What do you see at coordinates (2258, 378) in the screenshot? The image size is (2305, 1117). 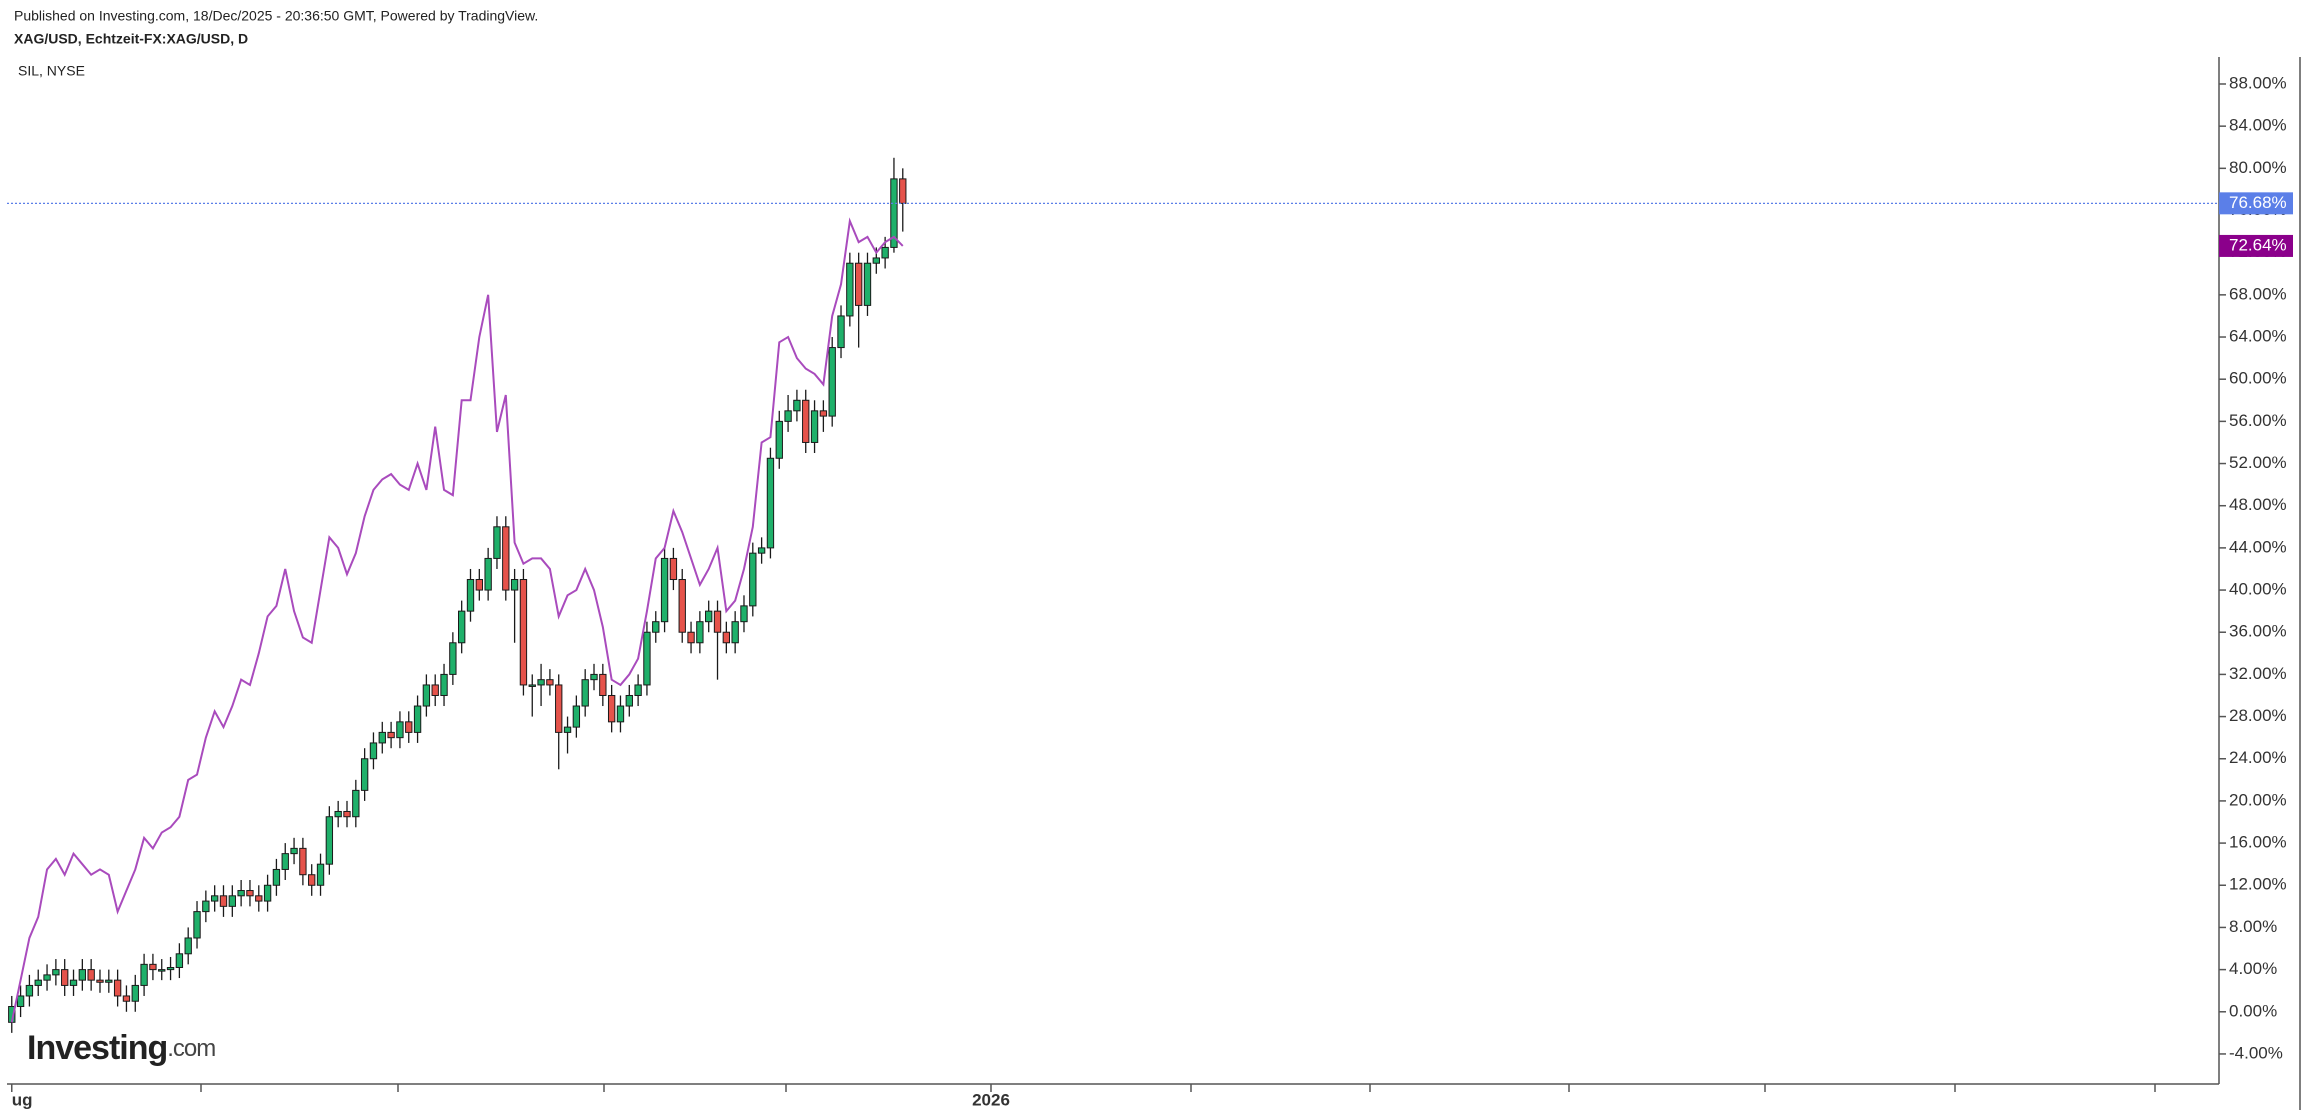 I see `y-tick-label: 60.00%` at bounding box center [2258, 378].